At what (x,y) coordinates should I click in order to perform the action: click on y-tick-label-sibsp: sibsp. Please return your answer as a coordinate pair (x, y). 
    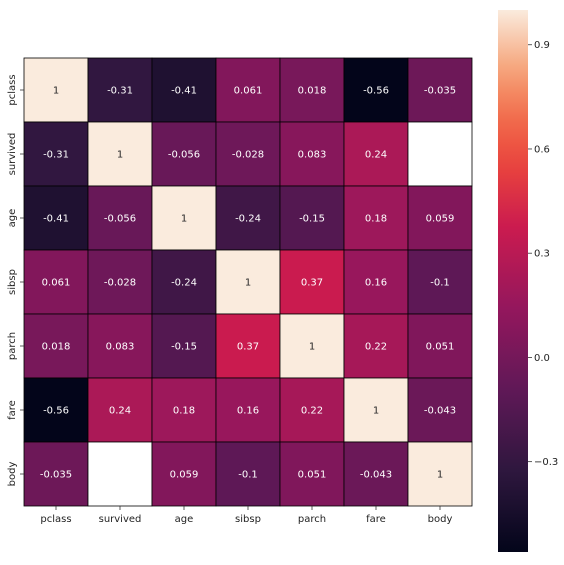
    Looking at the image, I should click on (12, 282).